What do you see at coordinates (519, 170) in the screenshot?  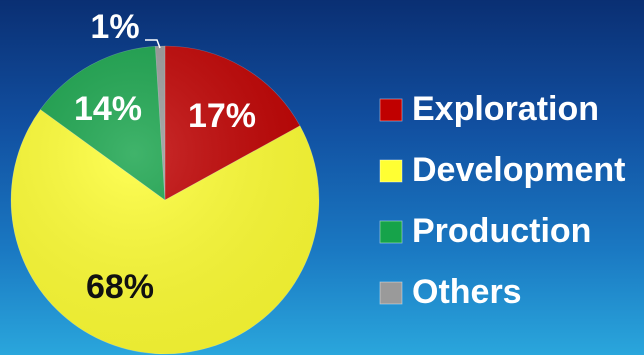 I see `legend-label-development: Development` at bounding box center [519, 170].